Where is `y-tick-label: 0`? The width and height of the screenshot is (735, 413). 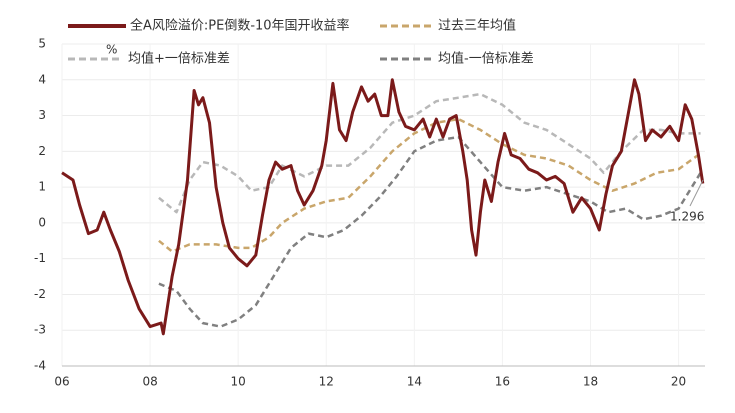
y-tick-label: 0 is located at coordinates (42, 222).